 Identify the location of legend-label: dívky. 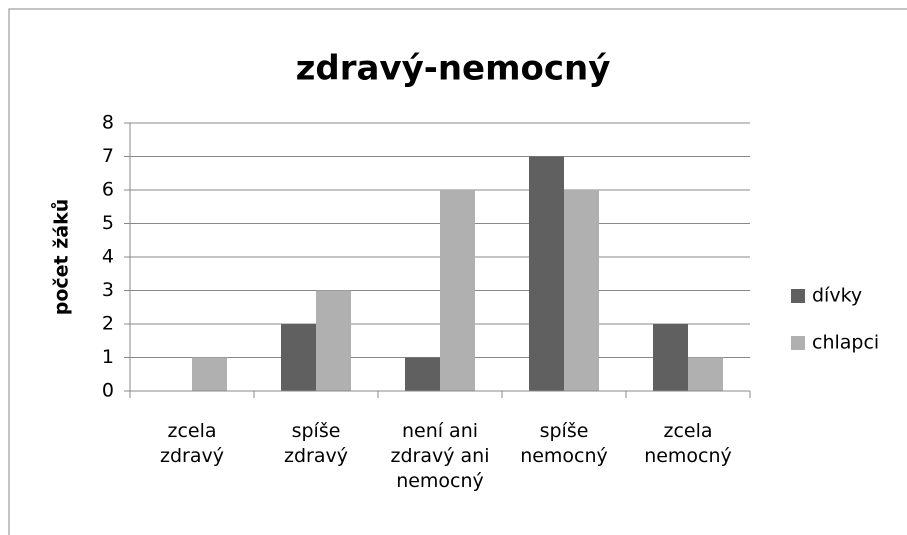
(837, 296).